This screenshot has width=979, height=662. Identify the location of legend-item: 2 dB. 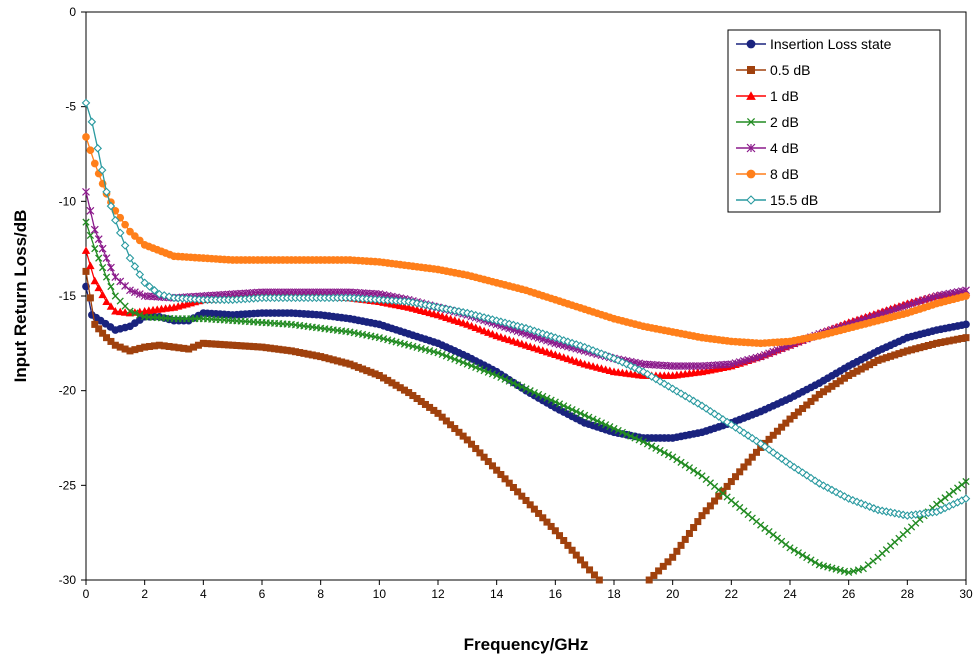
(767, 122).